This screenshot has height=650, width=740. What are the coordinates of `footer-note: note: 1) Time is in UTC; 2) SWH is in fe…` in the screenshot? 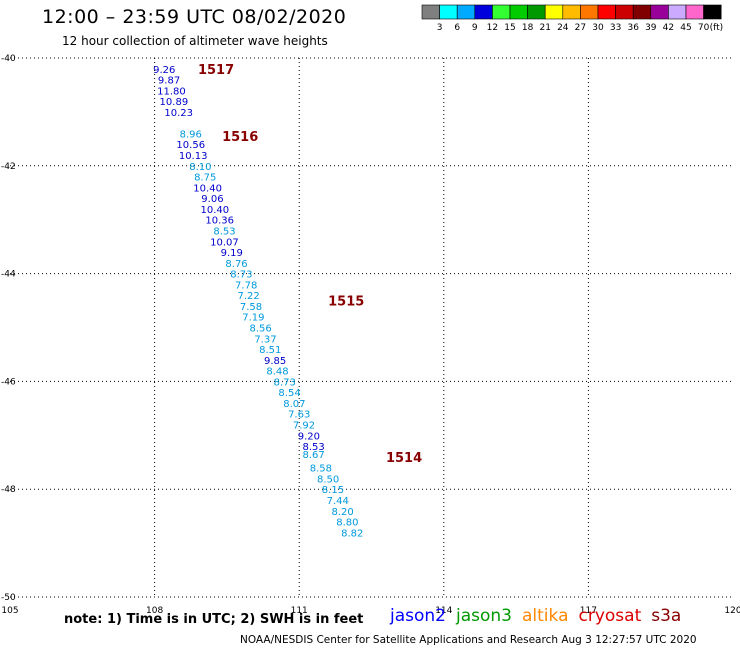 It's located at (214, 619).